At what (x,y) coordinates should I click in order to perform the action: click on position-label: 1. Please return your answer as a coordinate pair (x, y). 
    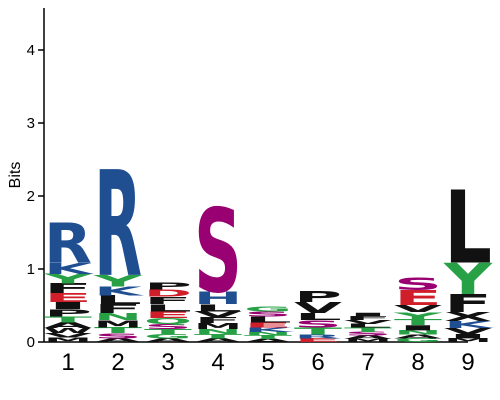
    Looking at the image, I should click on (67, 362).